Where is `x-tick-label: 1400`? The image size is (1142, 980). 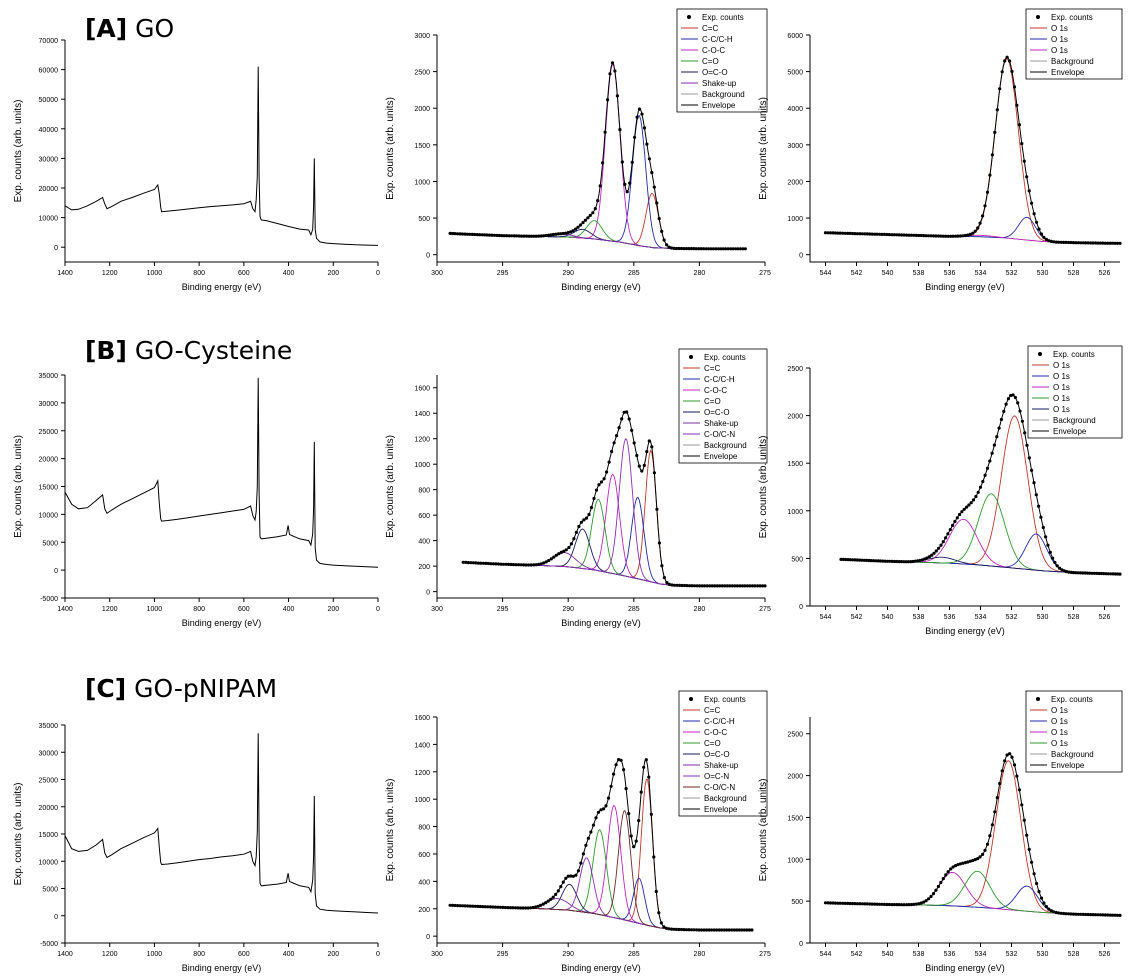 x-tick-label: 1400 is located at coordinates (65, 609).